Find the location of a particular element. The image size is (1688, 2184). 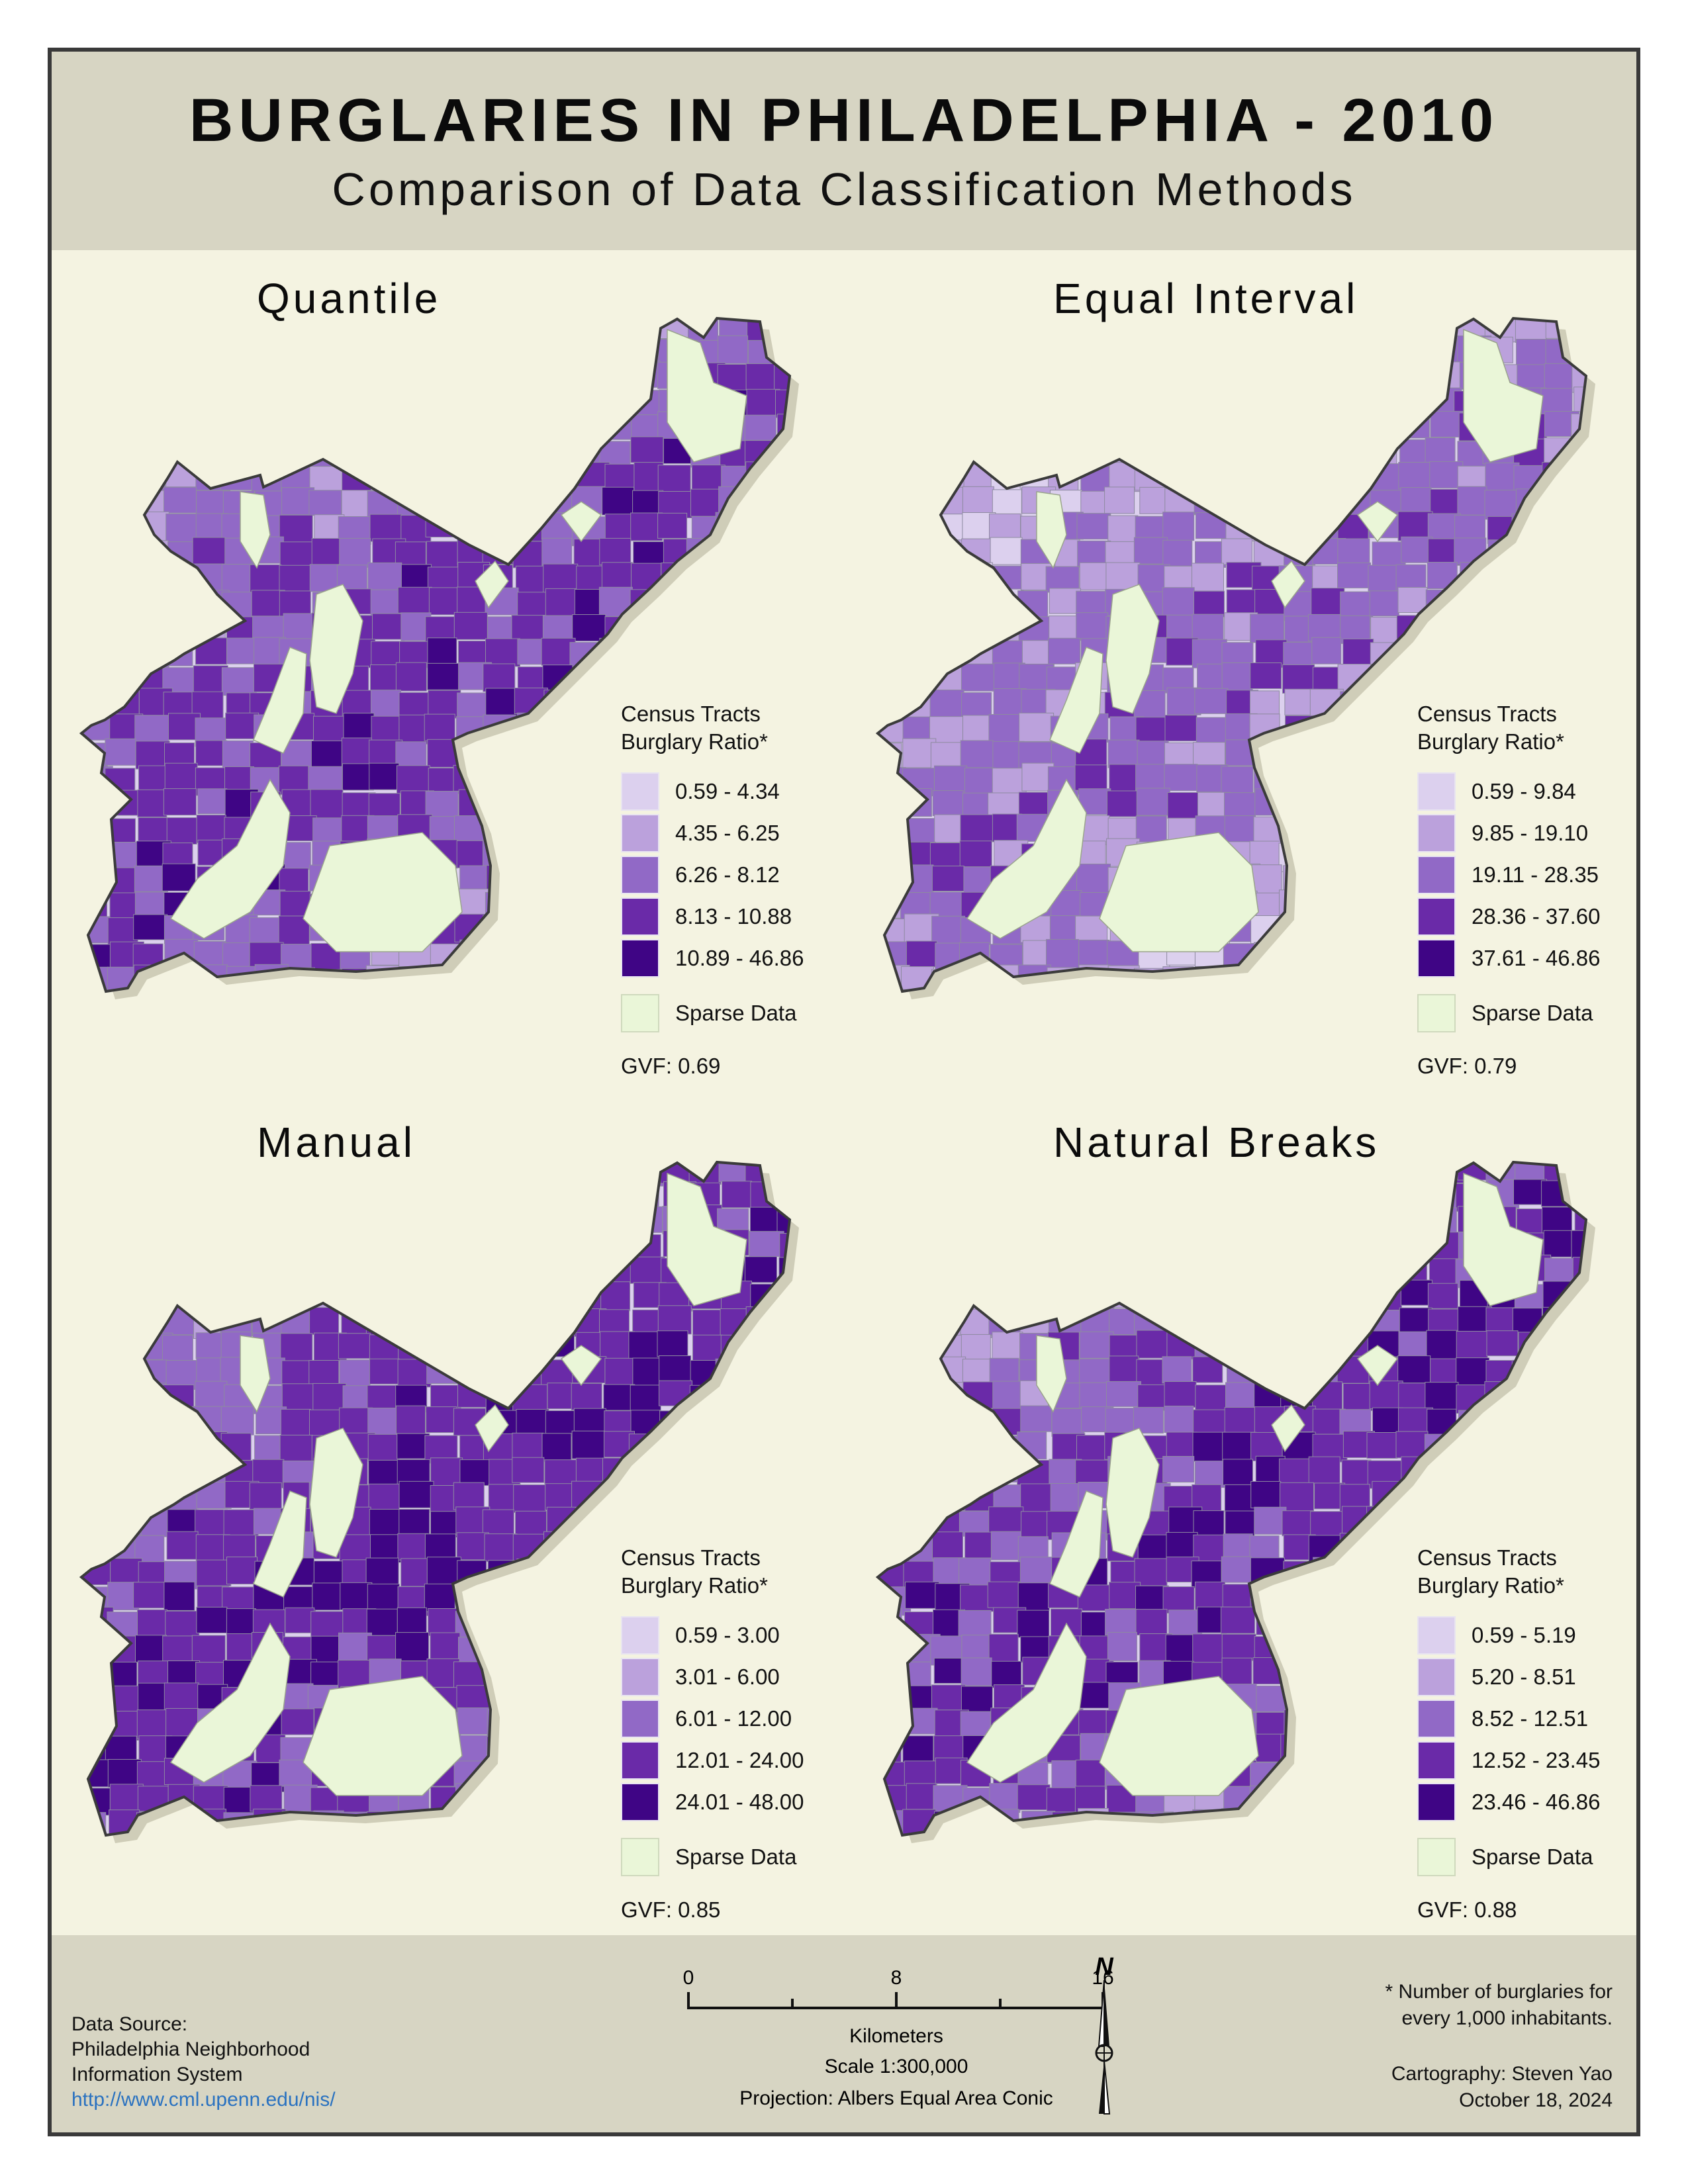

data-source-link: http://www.cml.upenn.edu/nis/ is located at coordinates (203, 2100).